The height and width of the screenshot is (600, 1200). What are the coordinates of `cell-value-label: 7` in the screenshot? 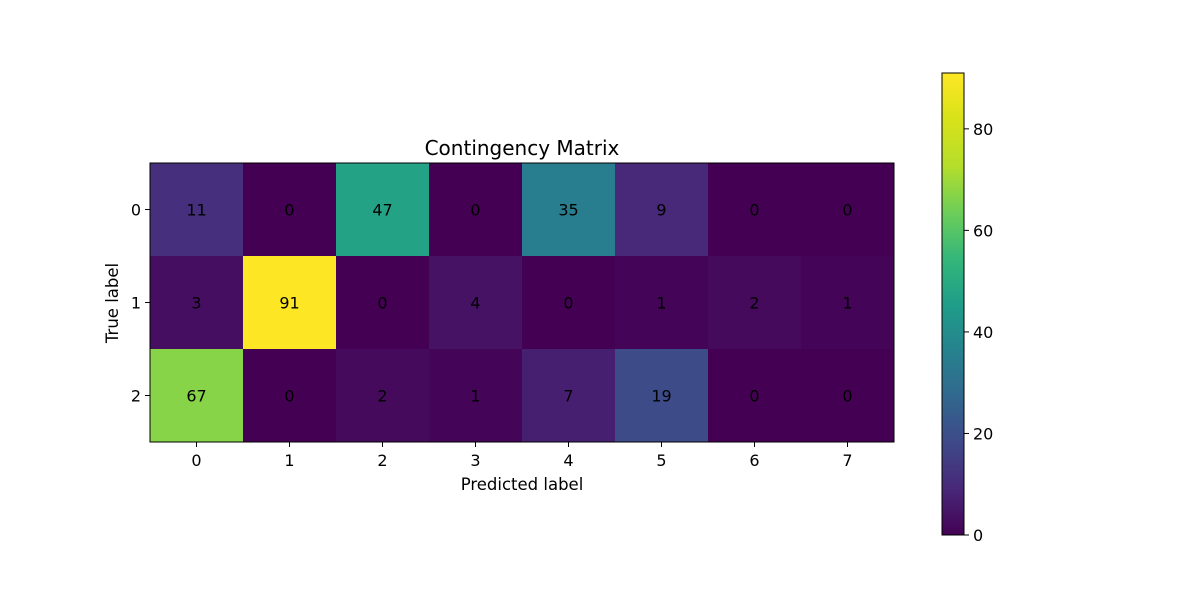 It's located at (568, 396).